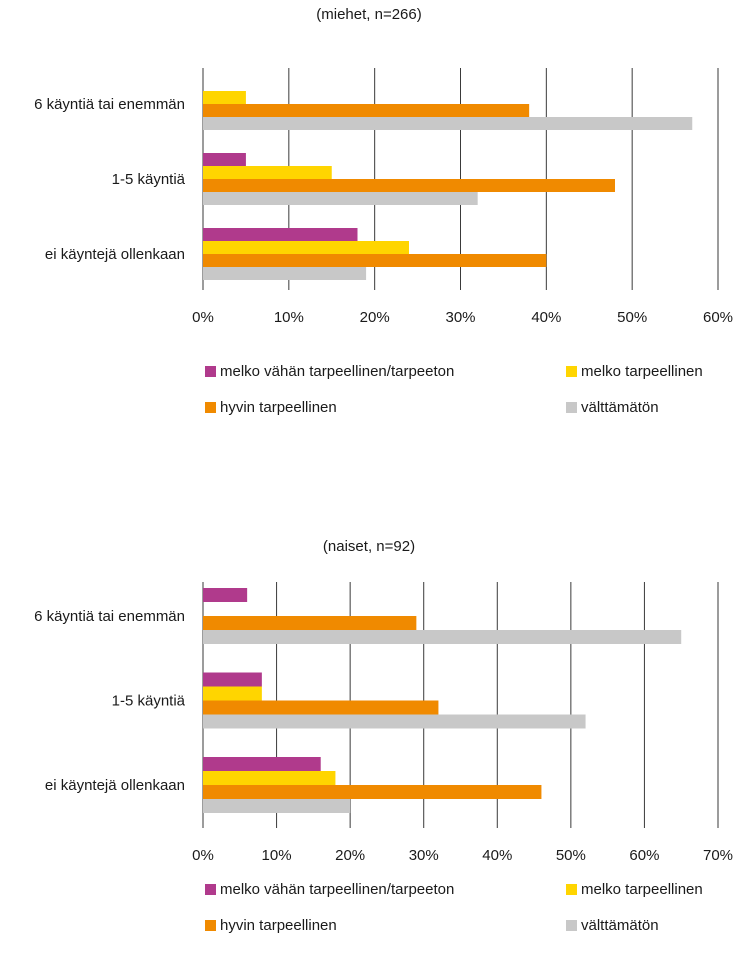 The height and width of the screenshot is (954, 738). Describe the element at coordinates (718, 855) in the screenshot. I see `x-tick-label: 70%` at that location.